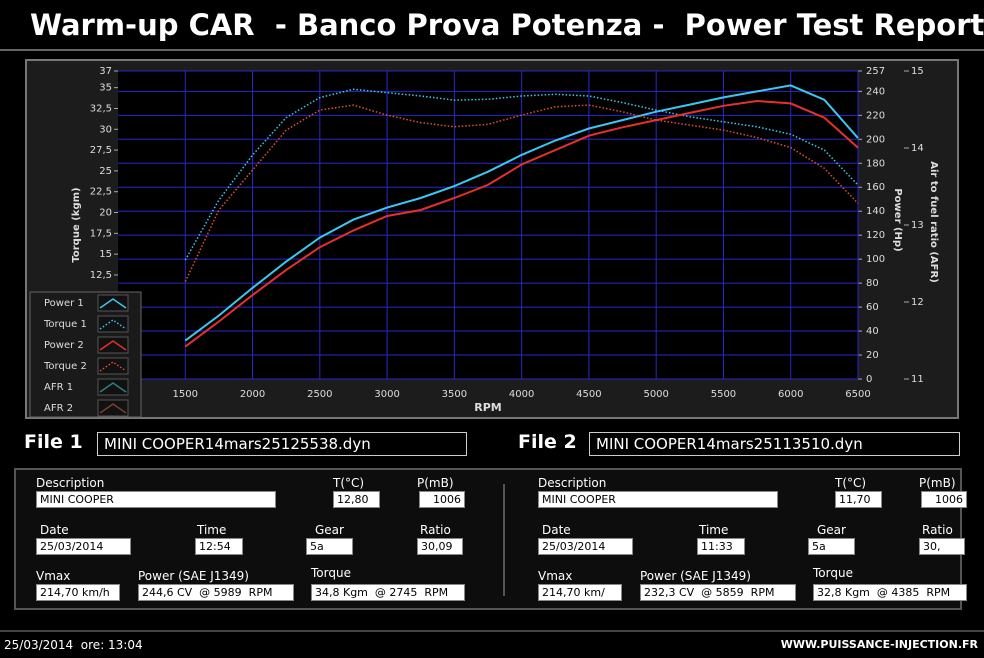  What do you see at coordinates (101, 108) in the screenshot?
I see `y-tick-label: 32,5` at bounding box center [101, 108].